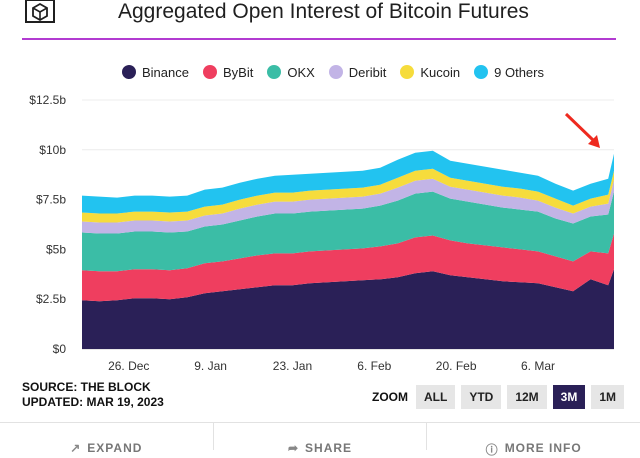  What do you see at coordinates (348, 309) in the screenshot?
I see `area-series-binance` at bounding box center [348, 309].